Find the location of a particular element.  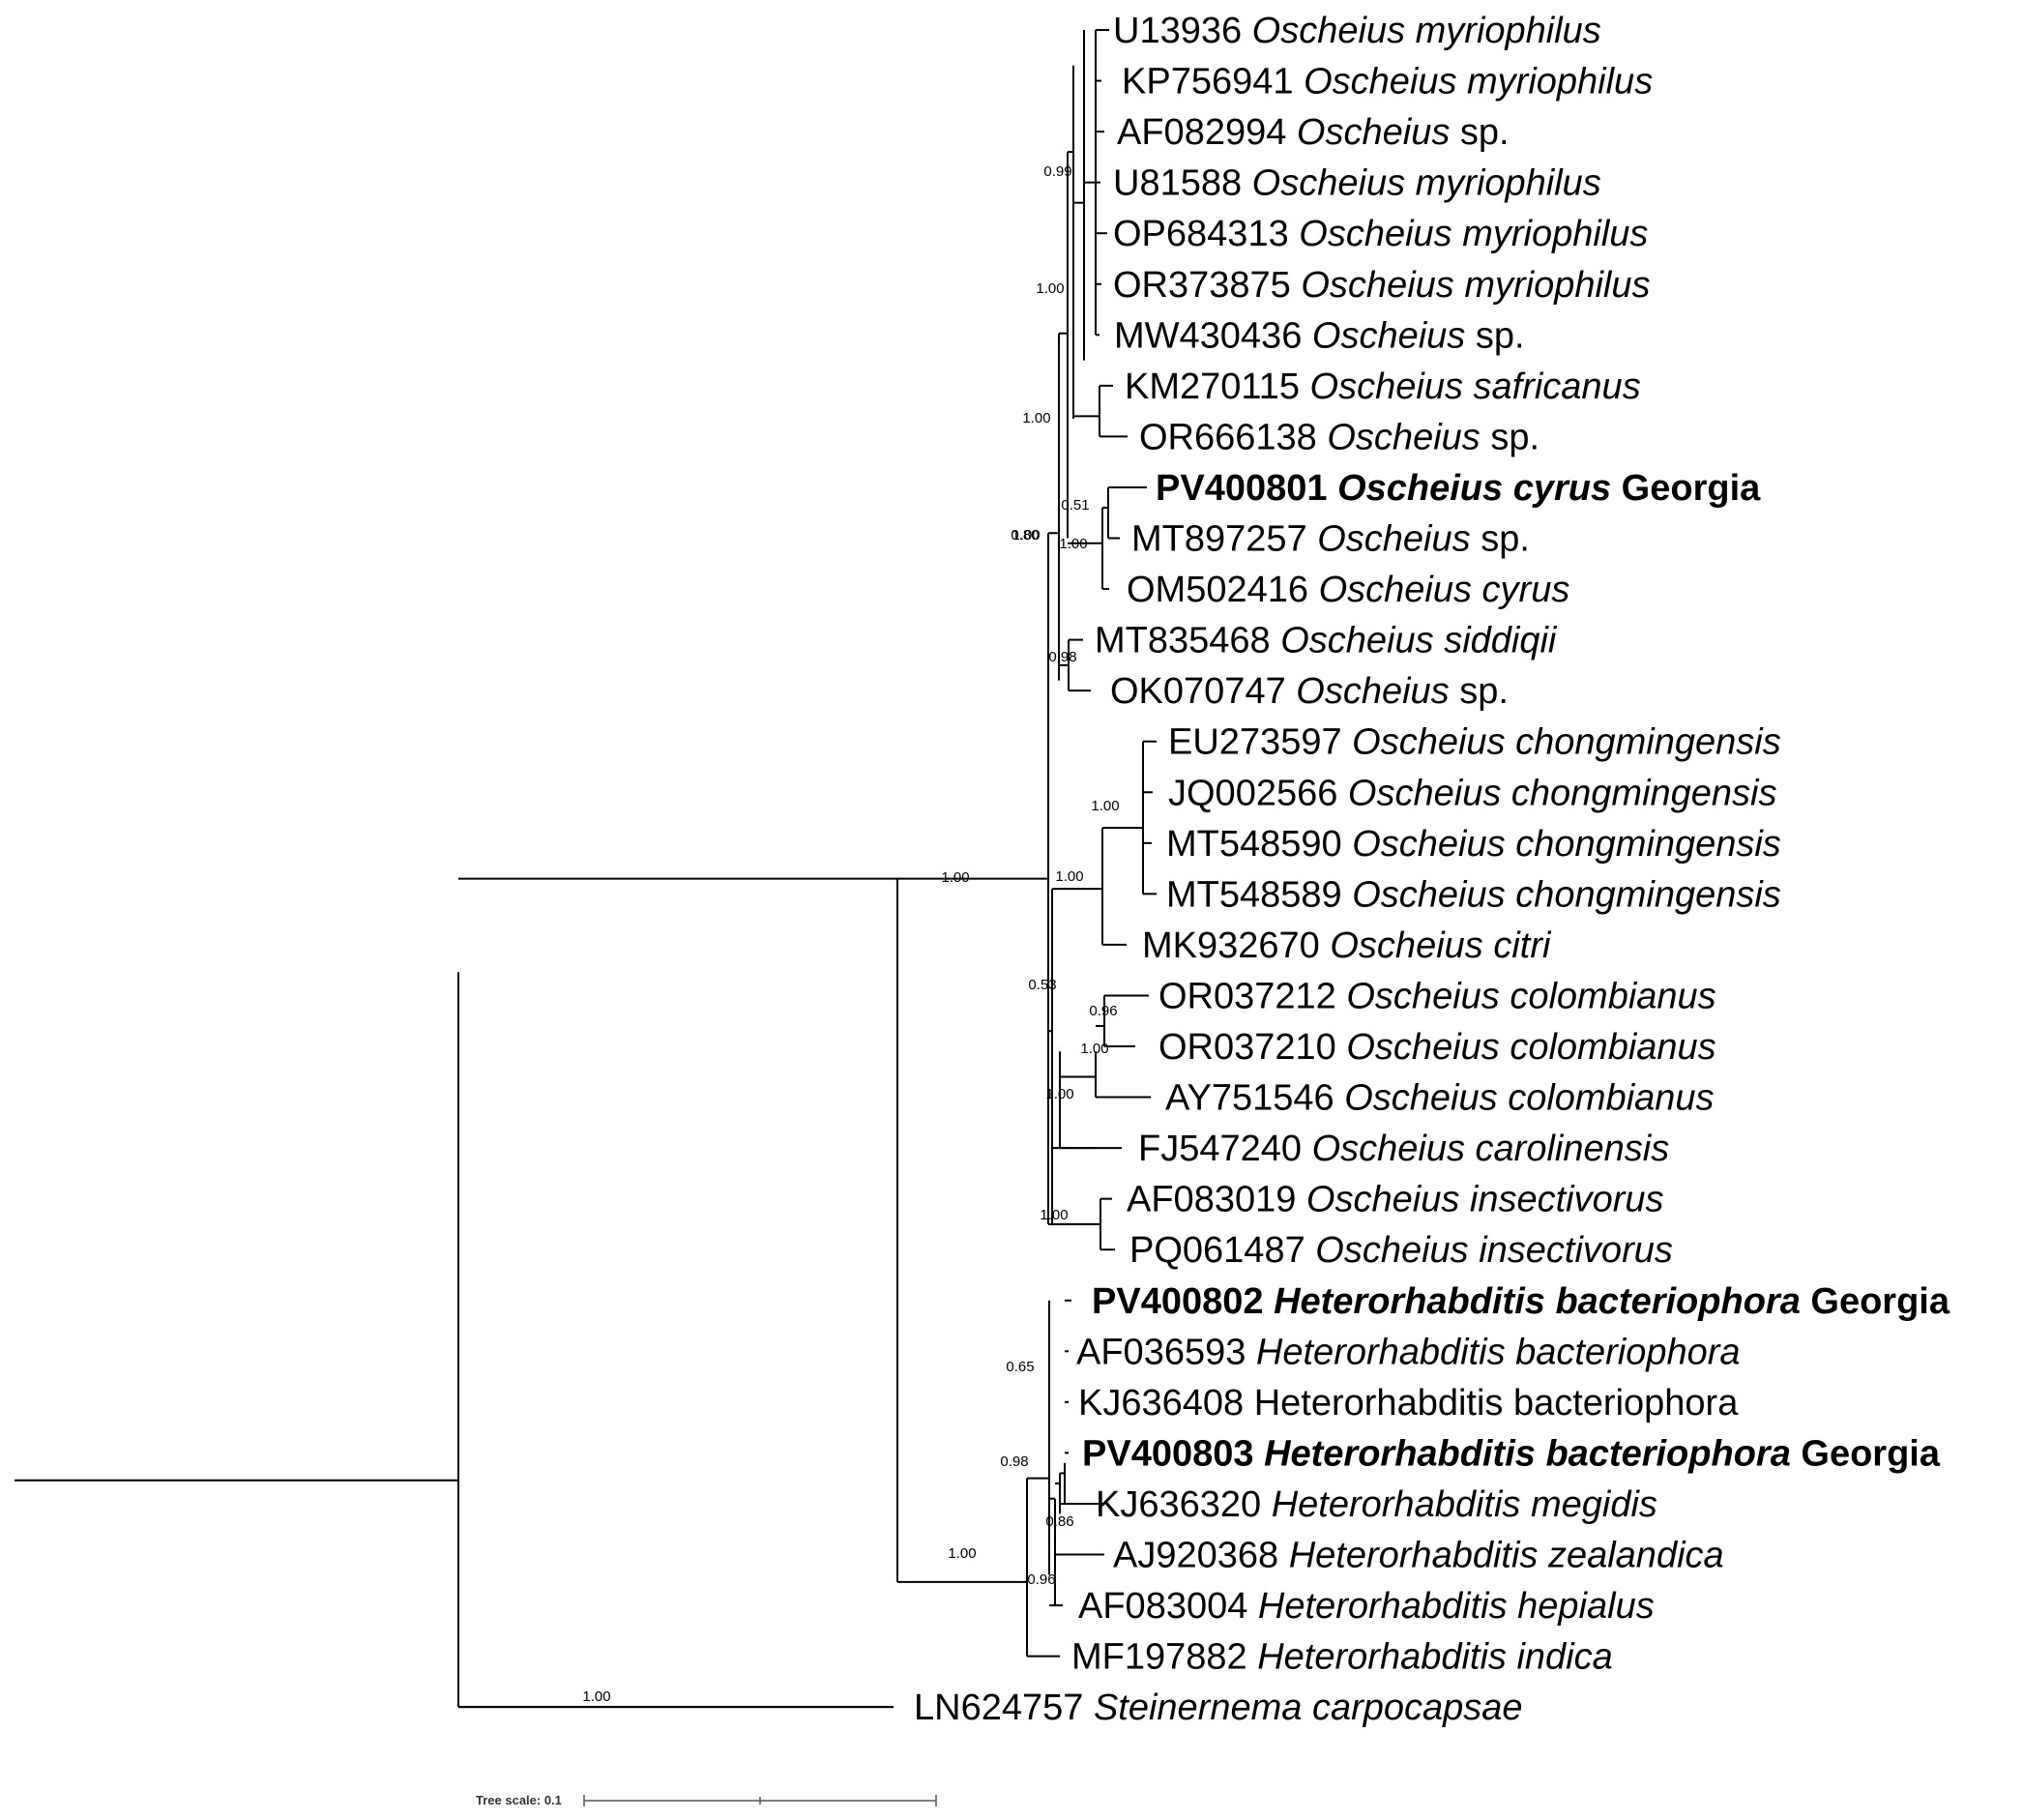

tip-accession: OR666138 is located at coordinates (1233, 437).